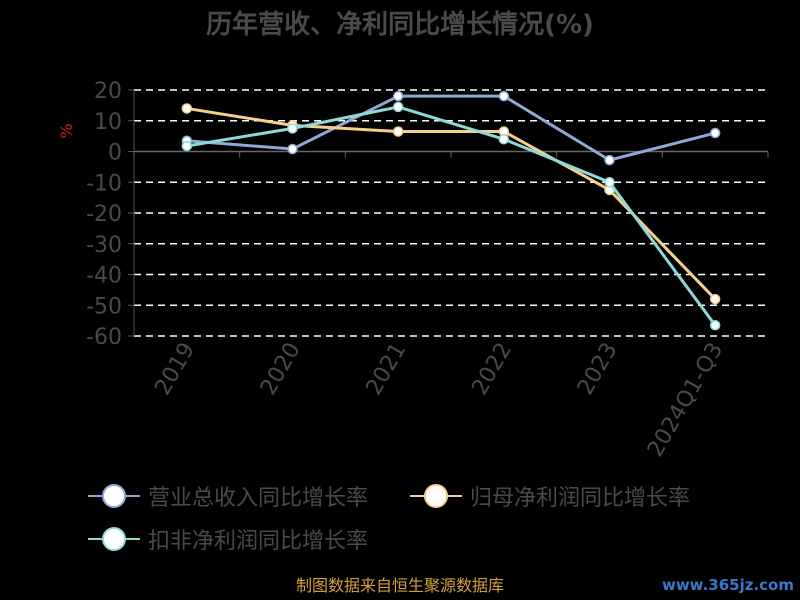 This screenshot has width=800, height=600. I want to click on y-axis-label: %, so click(66, 130).